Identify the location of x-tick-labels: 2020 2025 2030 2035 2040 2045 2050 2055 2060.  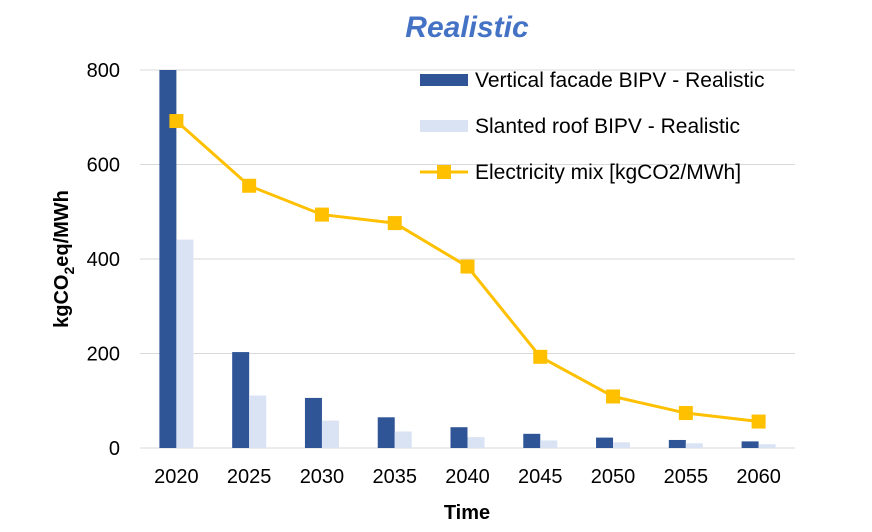
(467, 477).